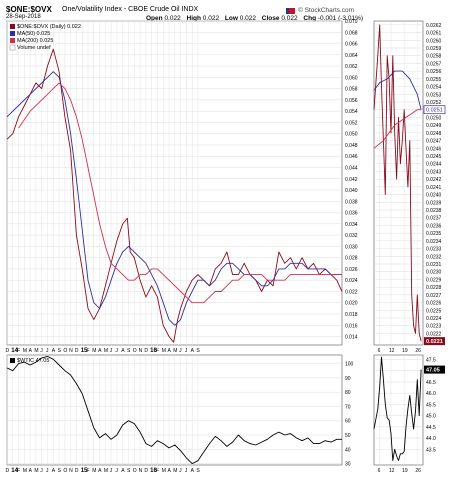 This screenshot has height=480, width=454. I want to click on zoom-y-tick-label: 0.0229, so click(434, 280).